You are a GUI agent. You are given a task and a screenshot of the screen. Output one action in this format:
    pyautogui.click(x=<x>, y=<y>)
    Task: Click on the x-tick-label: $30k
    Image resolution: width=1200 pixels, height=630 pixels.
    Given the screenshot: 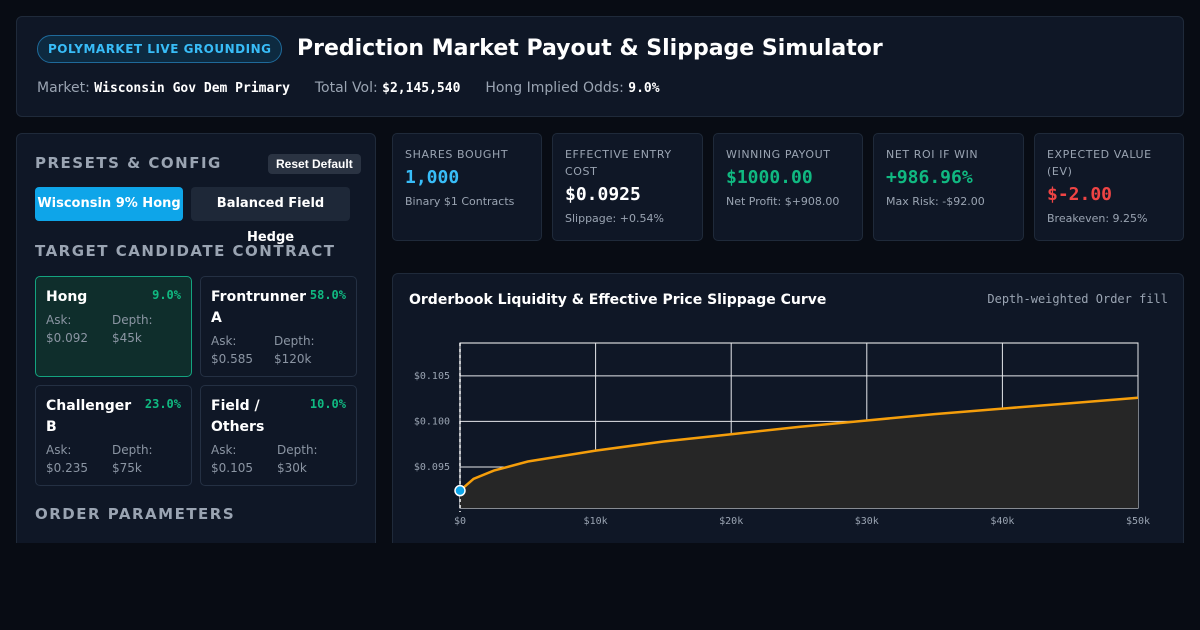 What is the action you would take?
    pyautogui.click(x=867, y=521)
    